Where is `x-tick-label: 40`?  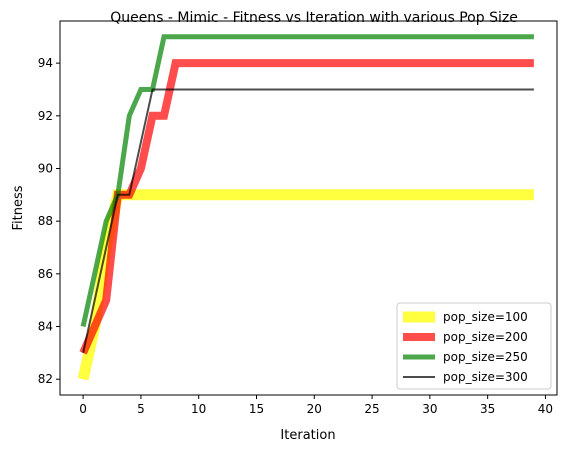 x-tick-label: 40 is located at coordinates (545, 409).